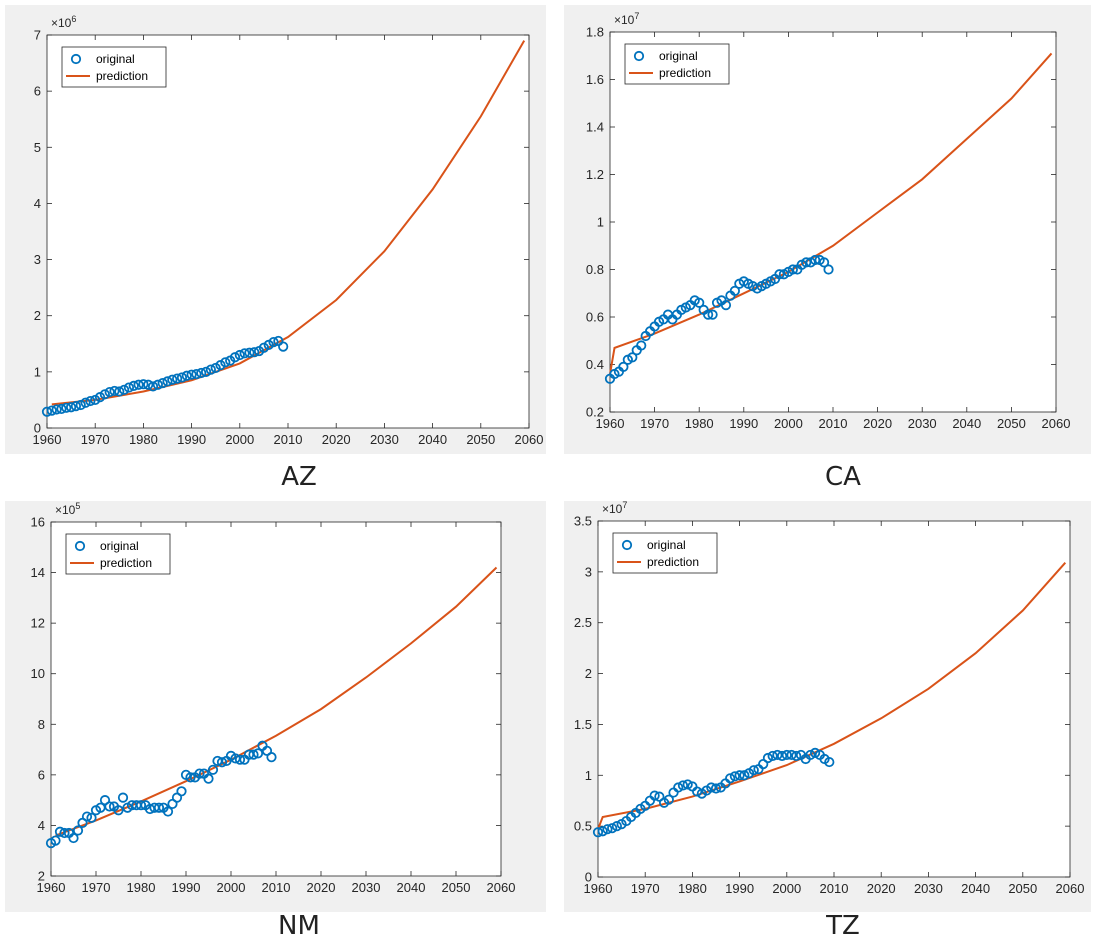  Describe the element at coordinates (95, 439) in the screenshot. I see `x-tick-label: 1970` at that location.